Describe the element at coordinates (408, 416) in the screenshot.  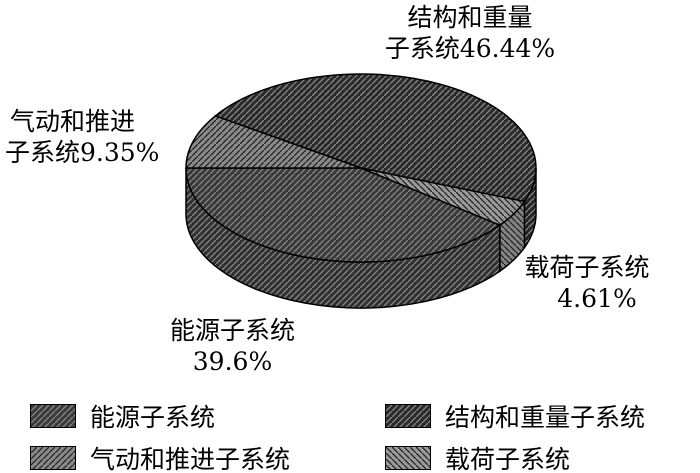
I see `legend-swatch-structure` at that location.